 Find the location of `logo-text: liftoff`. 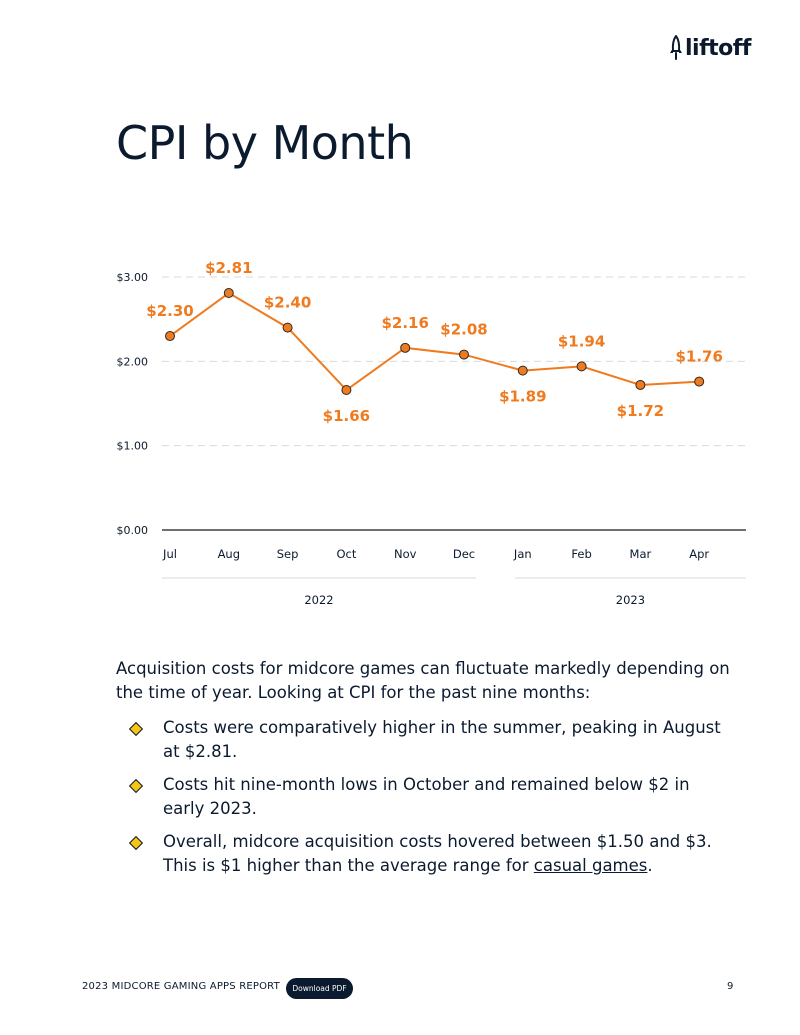

logo-text: liftoff is located at coordinates (718, 48).